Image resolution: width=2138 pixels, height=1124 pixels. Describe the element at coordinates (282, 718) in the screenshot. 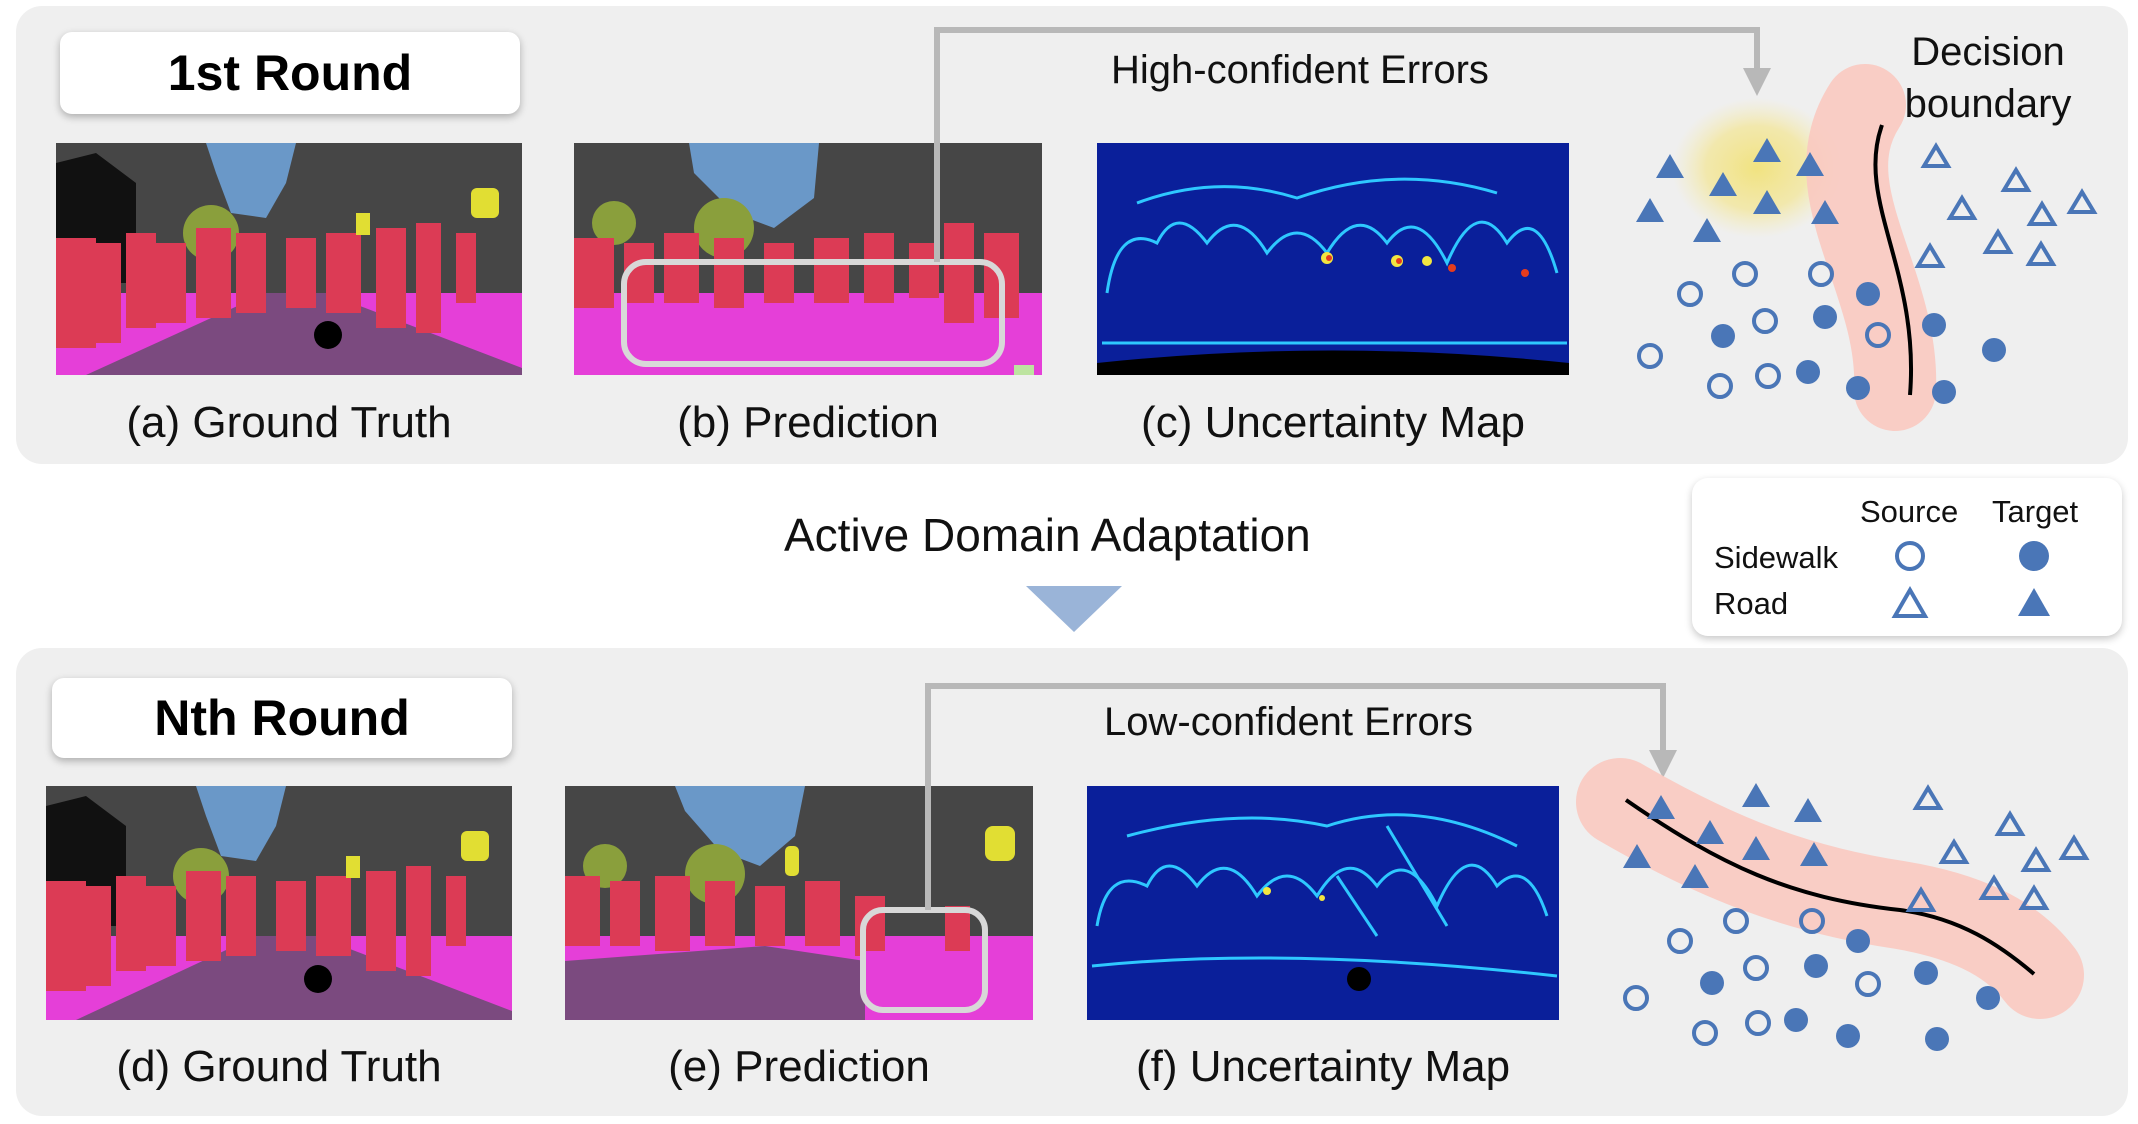

I see `nth-round-label: Nth Round` at that location.